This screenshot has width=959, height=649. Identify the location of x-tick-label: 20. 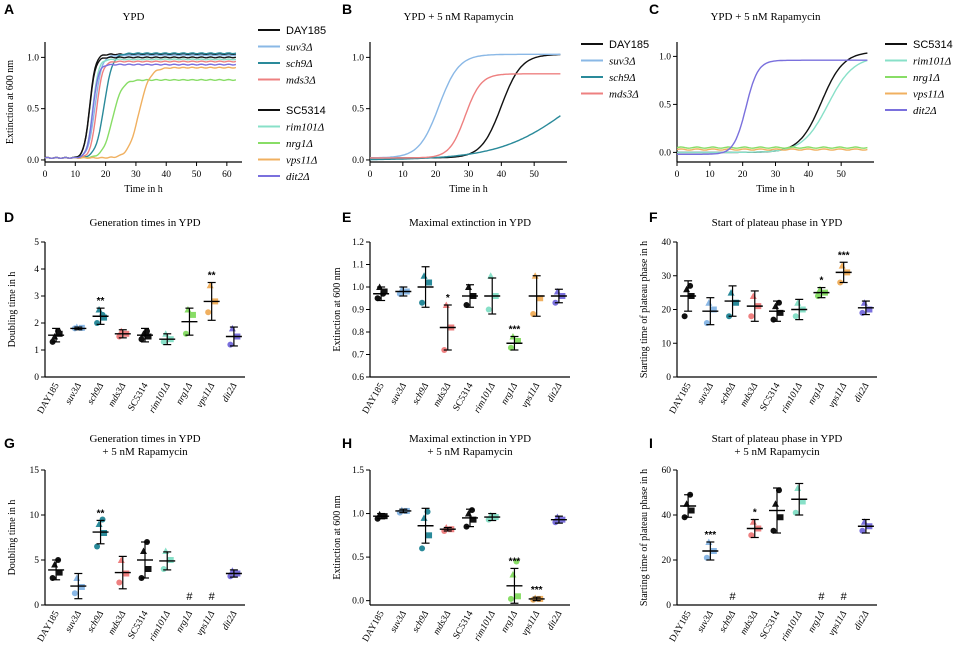
(106, 175).